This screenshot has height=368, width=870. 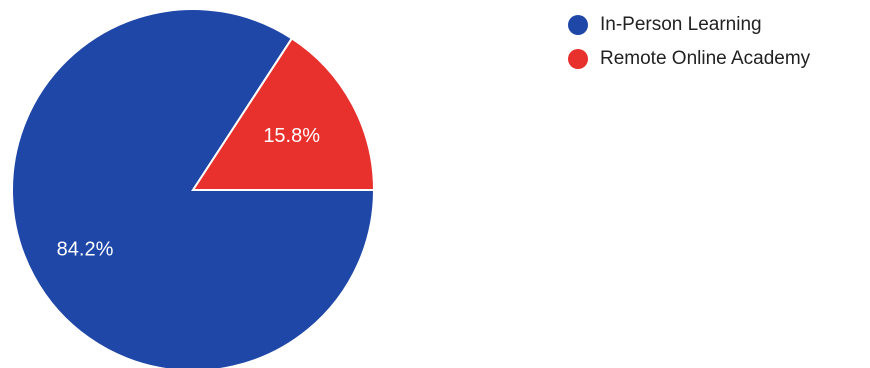 What do you see at coordinates (283, 114) in the screenshot?
I see `pie-slice-remote` at bounding box center [283, 114].